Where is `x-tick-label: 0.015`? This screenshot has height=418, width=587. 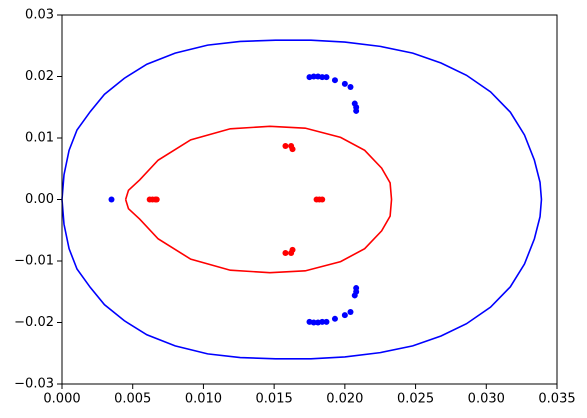 x-tick-label: 0.015 is located at coordinates (274, 399).